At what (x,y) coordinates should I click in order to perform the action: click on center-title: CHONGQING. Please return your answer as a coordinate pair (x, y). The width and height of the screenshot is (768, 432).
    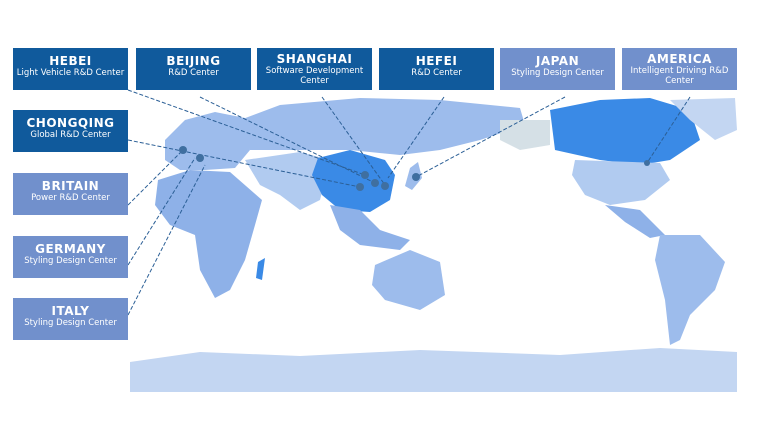
    Looking at the image, I should click on (70, 123).